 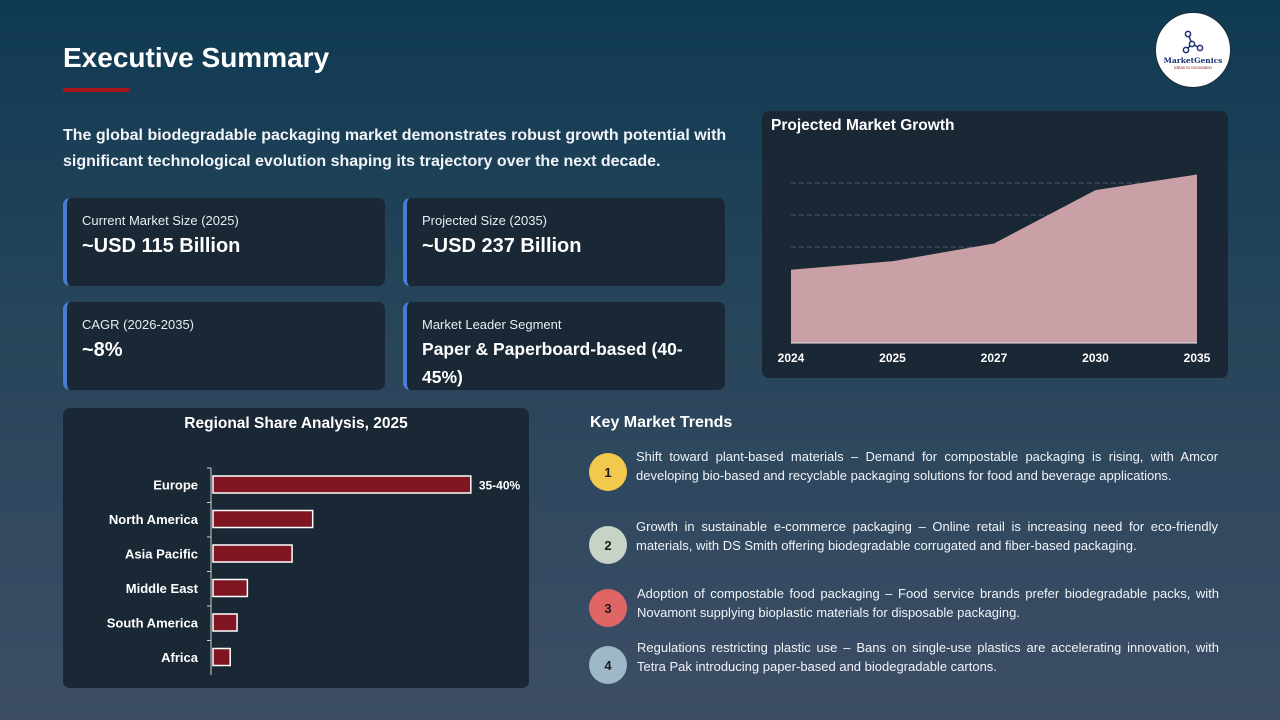 What do you see at coordinates (154, 519) in the screenshot?
I see `category-label: North America` at bounding box center [154, 519].